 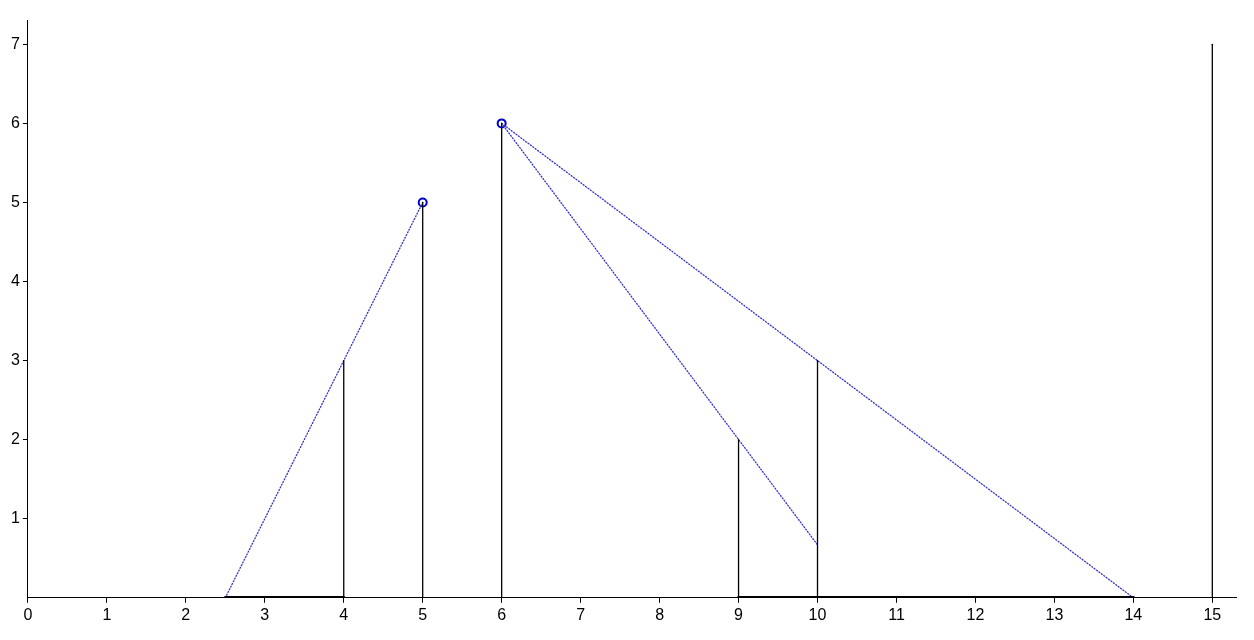 What do you see at coordinates (975, 614) in the screenshot?
I see `x-tick-label: 12` at bounding box center [975, 614].